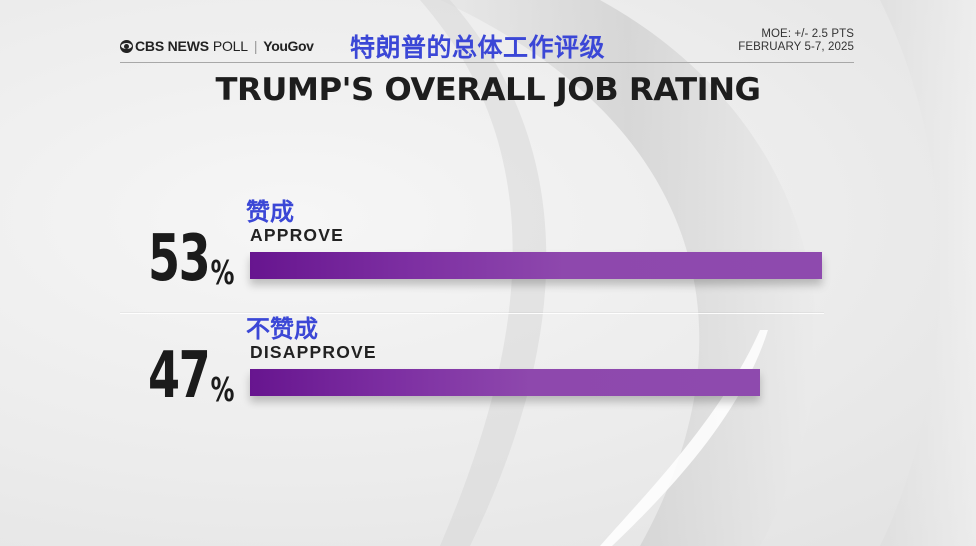 Image resolution: width=976 pixels, height=546 pixels. I want to click on bar-row-approve: 53 % 赞成 APPROVE, so click(488, 247).